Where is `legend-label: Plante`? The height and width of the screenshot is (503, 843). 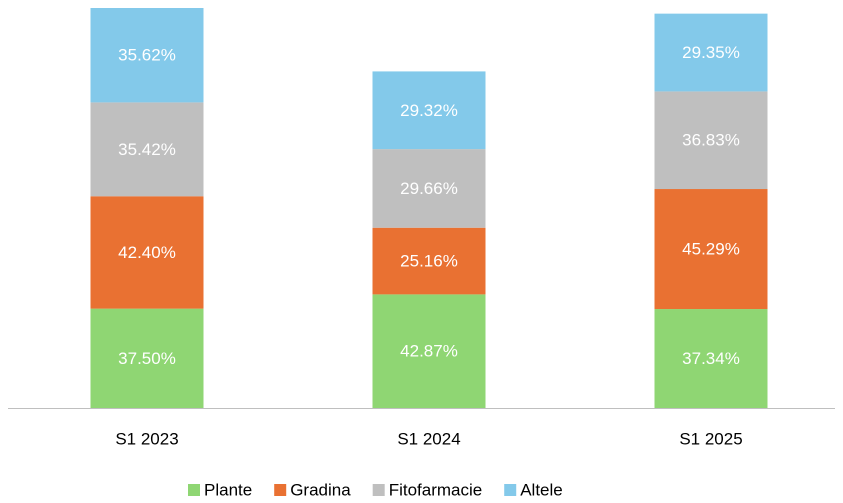 legend-label: Plante is located at coordinates (228, 489).